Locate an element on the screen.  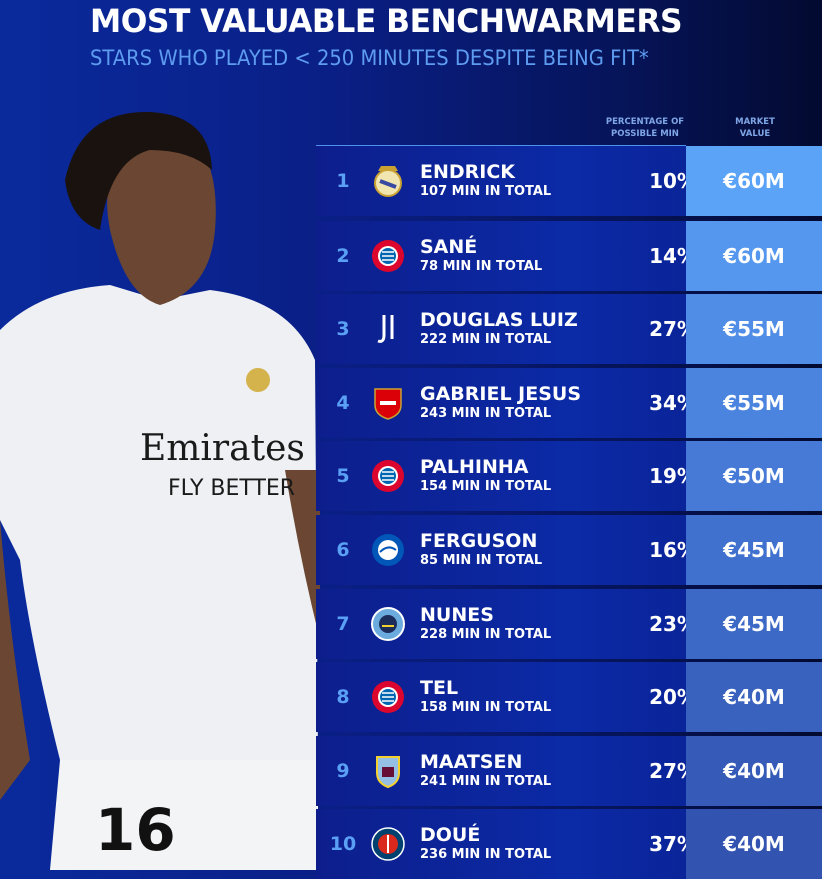
player-info: PALHINHA 154 MIN IN TOTAL is located at coordinates (520, 476).